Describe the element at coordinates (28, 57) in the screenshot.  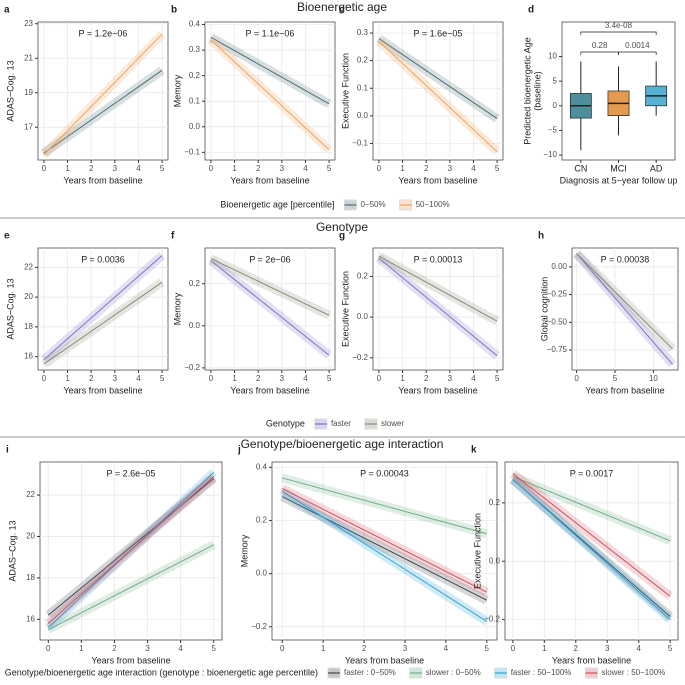
I see `y-tick-label: 21` at that location.